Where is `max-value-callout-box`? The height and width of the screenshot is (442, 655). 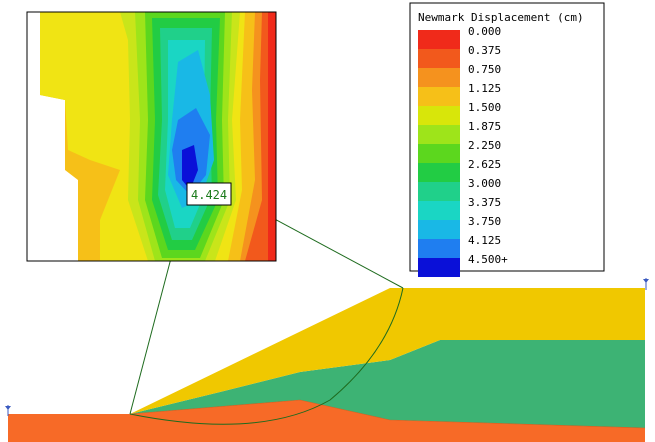 max-value-callout-box is located at coordinates (209, 194).